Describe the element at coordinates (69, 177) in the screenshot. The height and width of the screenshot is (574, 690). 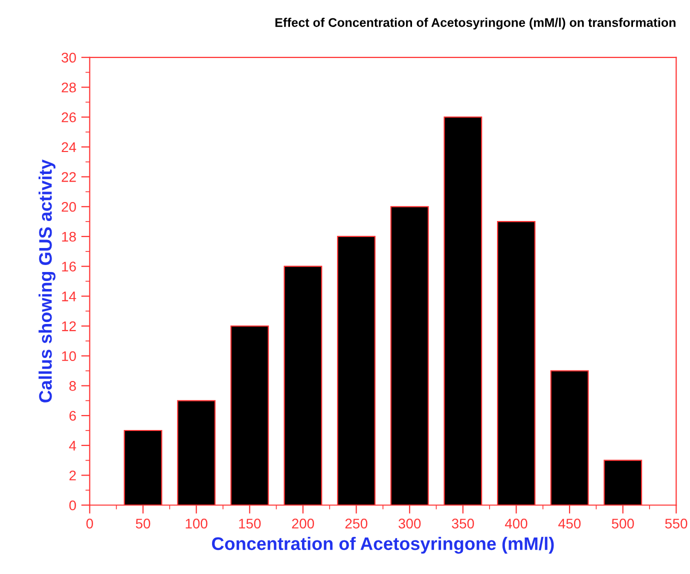
I see `y-tick-label: 22` at that location.